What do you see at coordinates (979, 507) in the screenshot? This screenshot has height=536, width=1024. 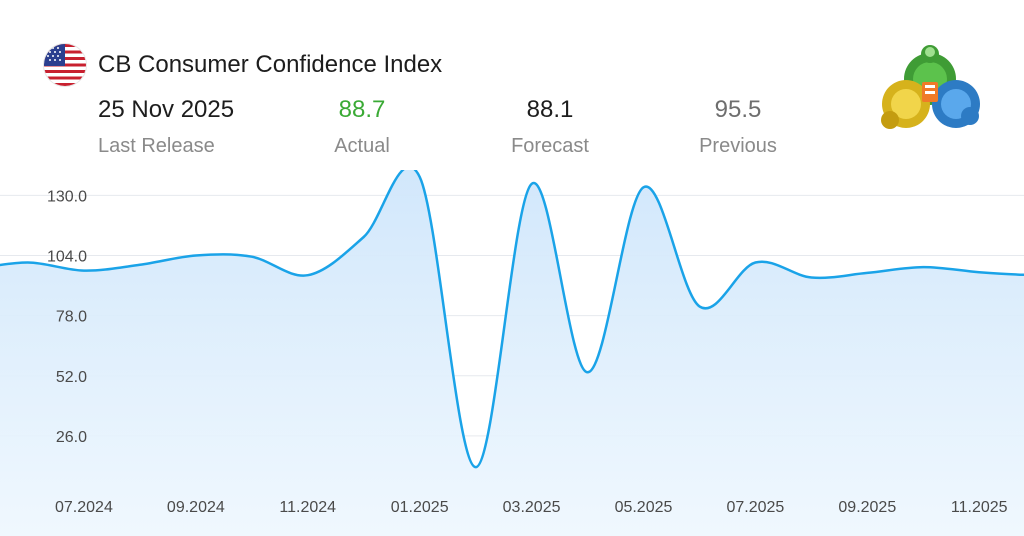 I see `x-tick-label: 11.2025` at bounding box center [979, 507].